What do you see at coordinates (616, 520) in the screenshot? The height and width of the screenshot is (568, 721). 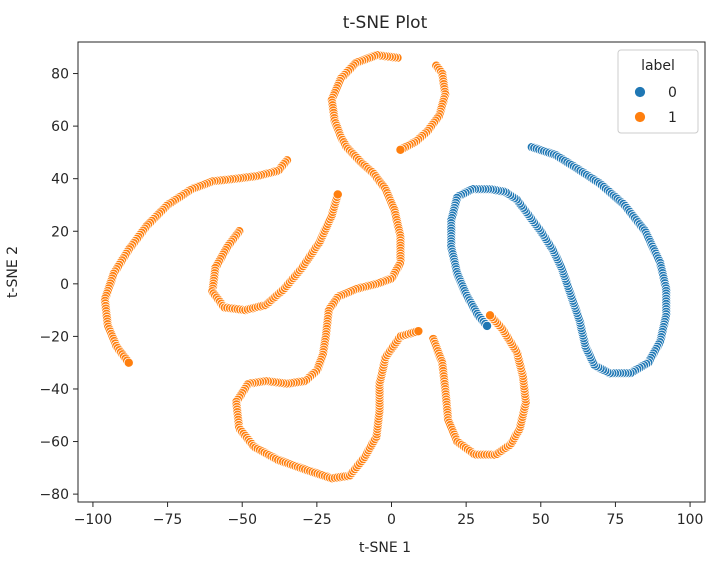 I see `x-tick-label: 75` at bounding box center [616, 520].